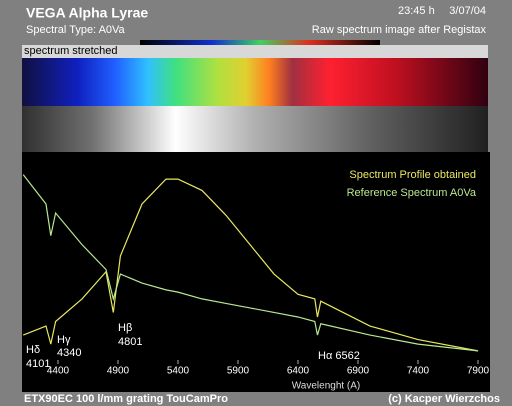 Image resolution: width=512 pixels, height=406 pixels. What do you see at coordinates (260, 42) in the screenshot?
I see `raw-strip` at bounding box center [260, 42].